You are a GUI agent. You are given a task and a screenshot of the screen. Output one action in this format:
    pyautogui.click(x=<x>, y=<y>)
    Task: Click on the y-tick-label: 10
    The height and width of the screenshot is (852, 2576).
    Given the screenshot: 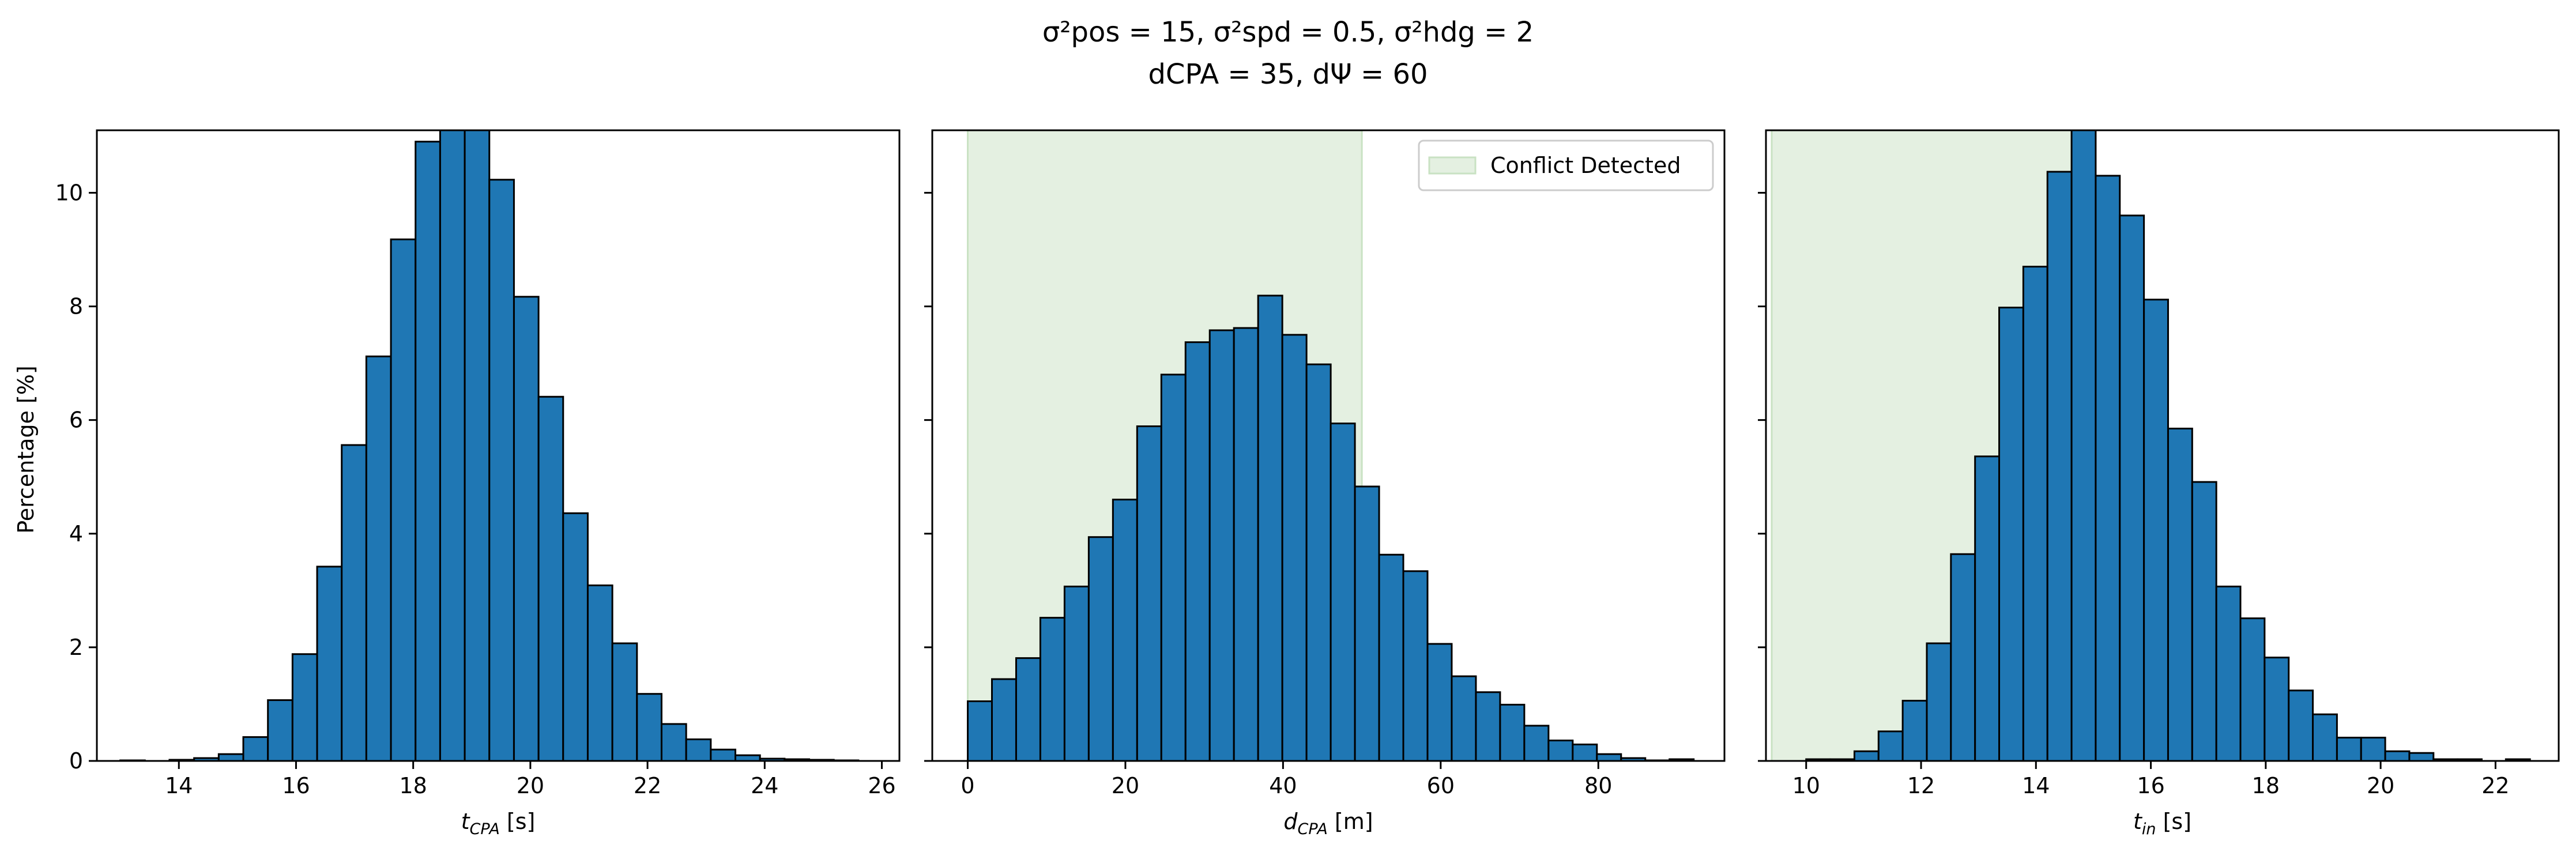 What is the action you would take?
    pyautogui.click(x=69, y=193)
    